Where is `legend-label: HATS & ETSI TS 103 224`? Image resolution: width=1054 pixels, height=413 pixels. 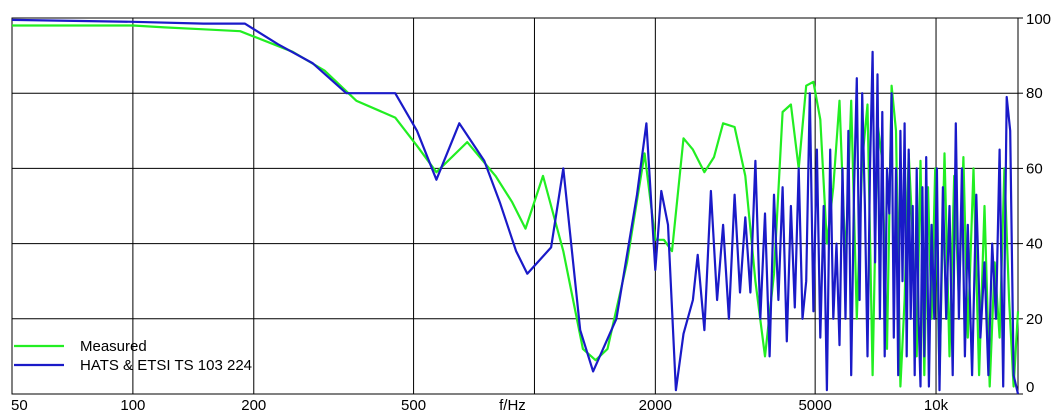
legend-label: HATS & ETSI TS 103 224 is located at coordinates (166, 365).